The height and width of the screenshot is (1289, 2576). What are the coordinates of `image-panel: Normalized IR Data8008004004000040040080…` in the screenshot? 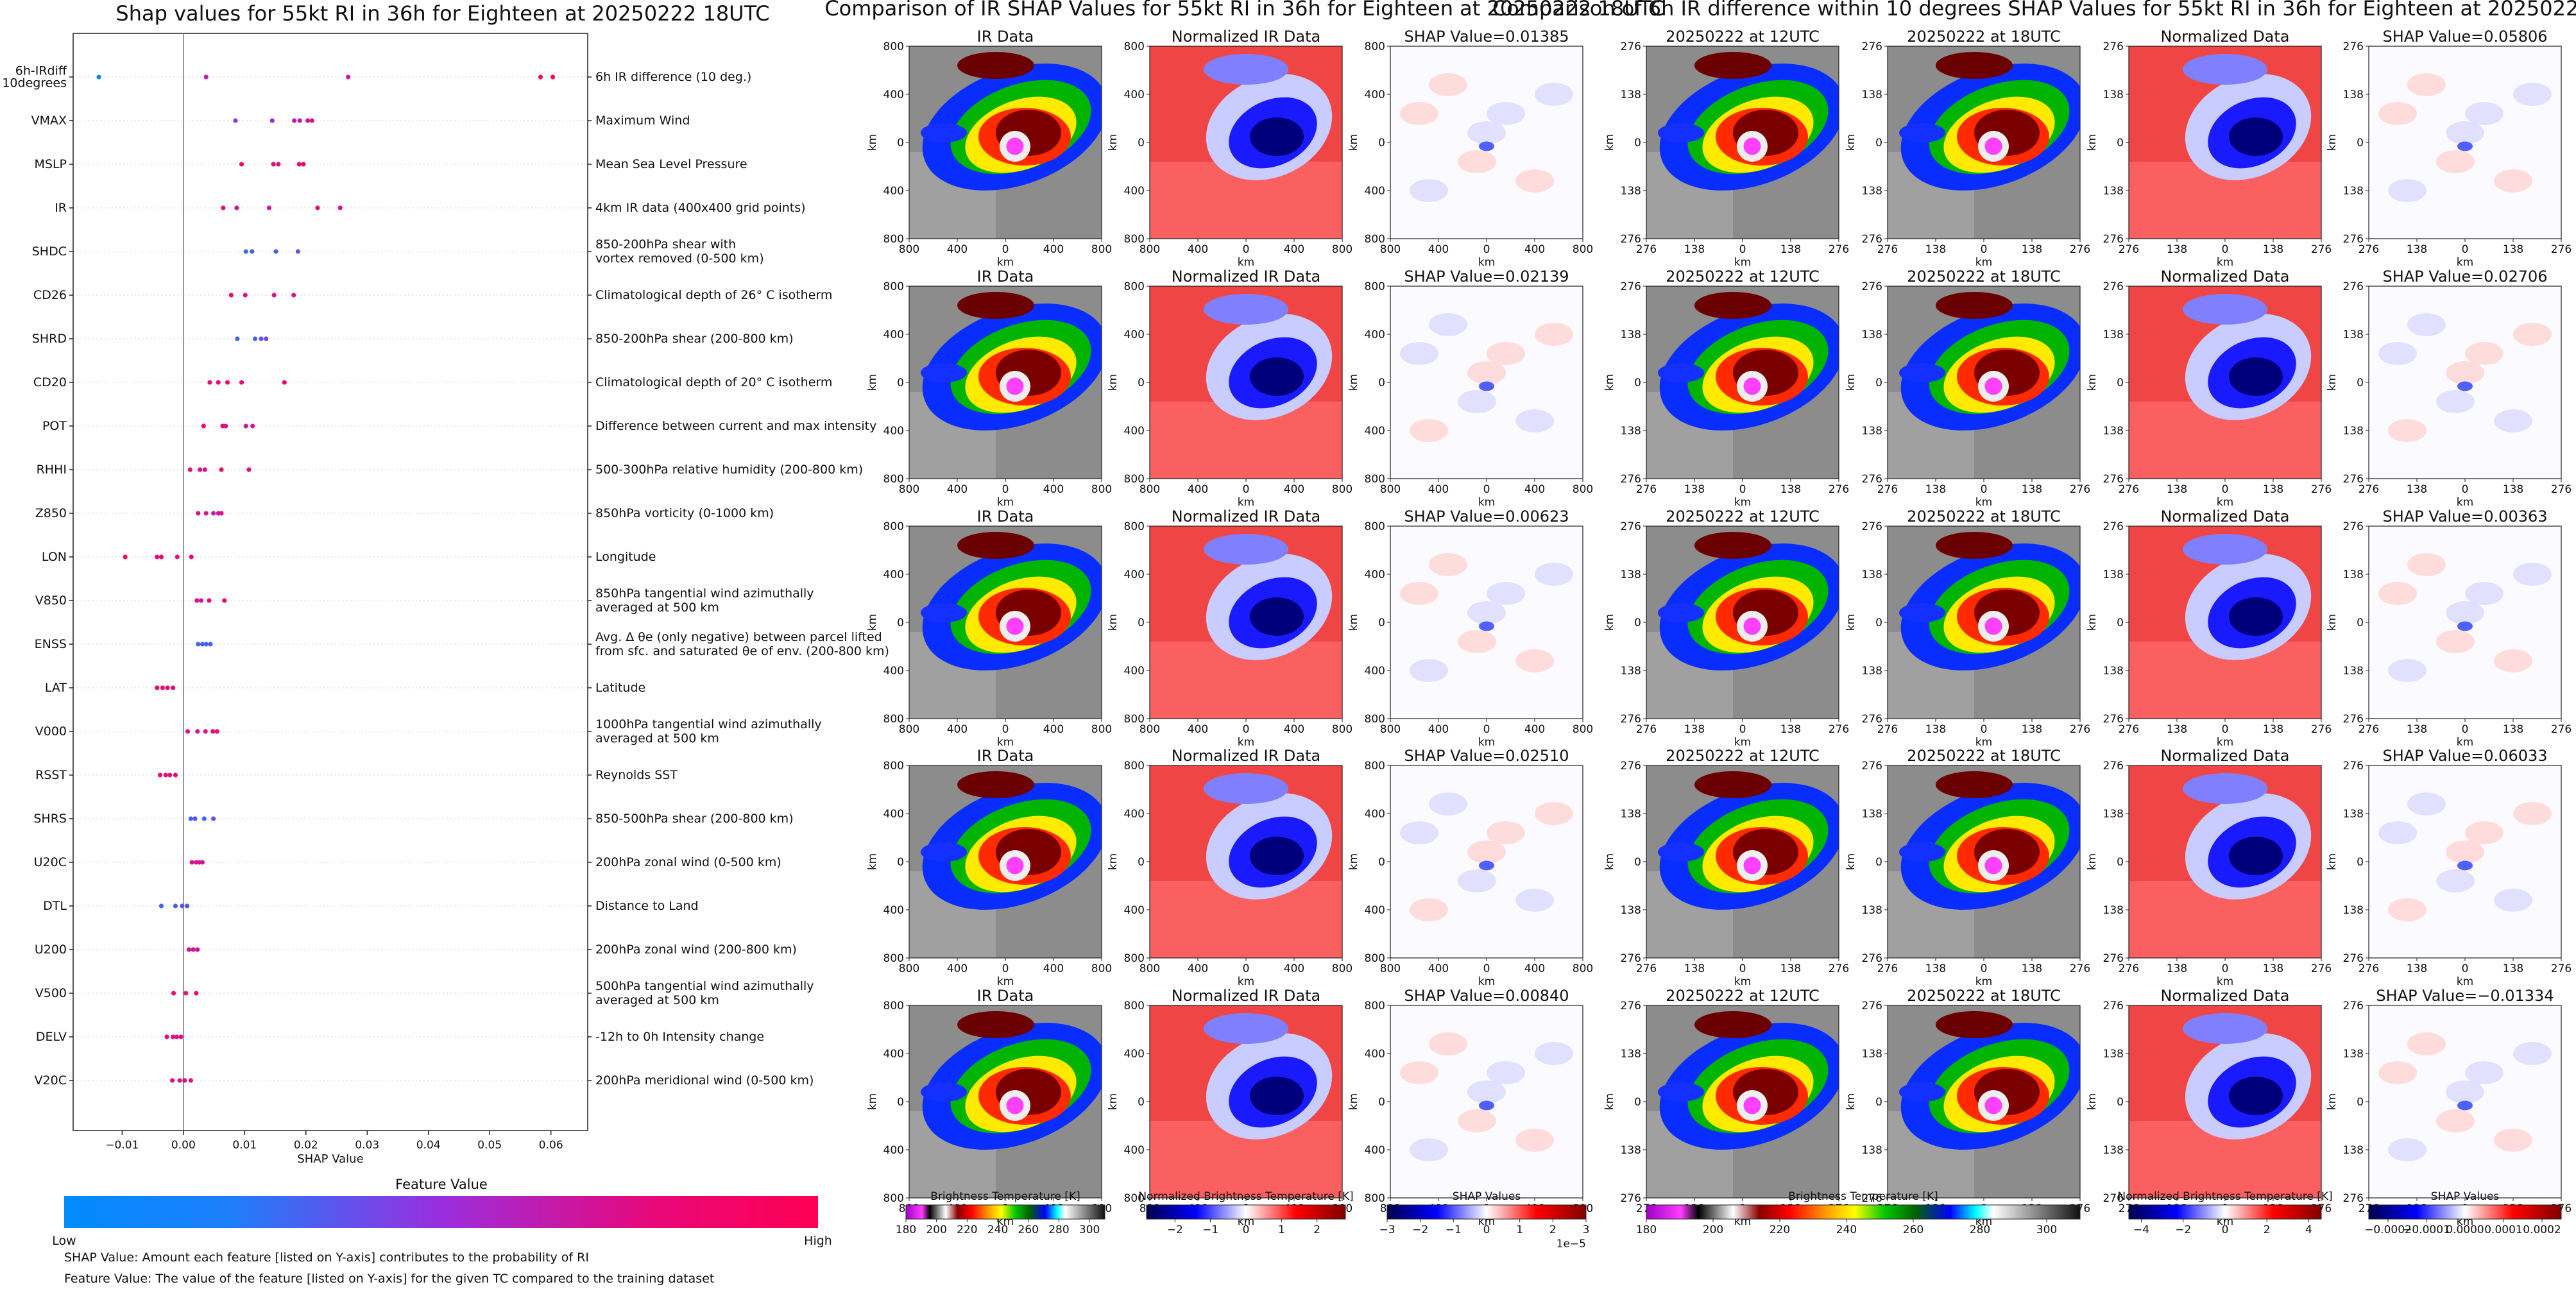 It's located at (1229, 1107).